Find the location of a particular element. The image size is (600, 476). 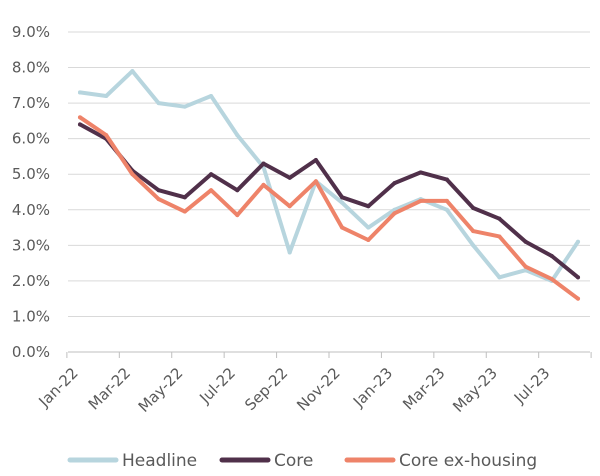

x-tick-label: Mar-22 is located at coordinates (109, 388).